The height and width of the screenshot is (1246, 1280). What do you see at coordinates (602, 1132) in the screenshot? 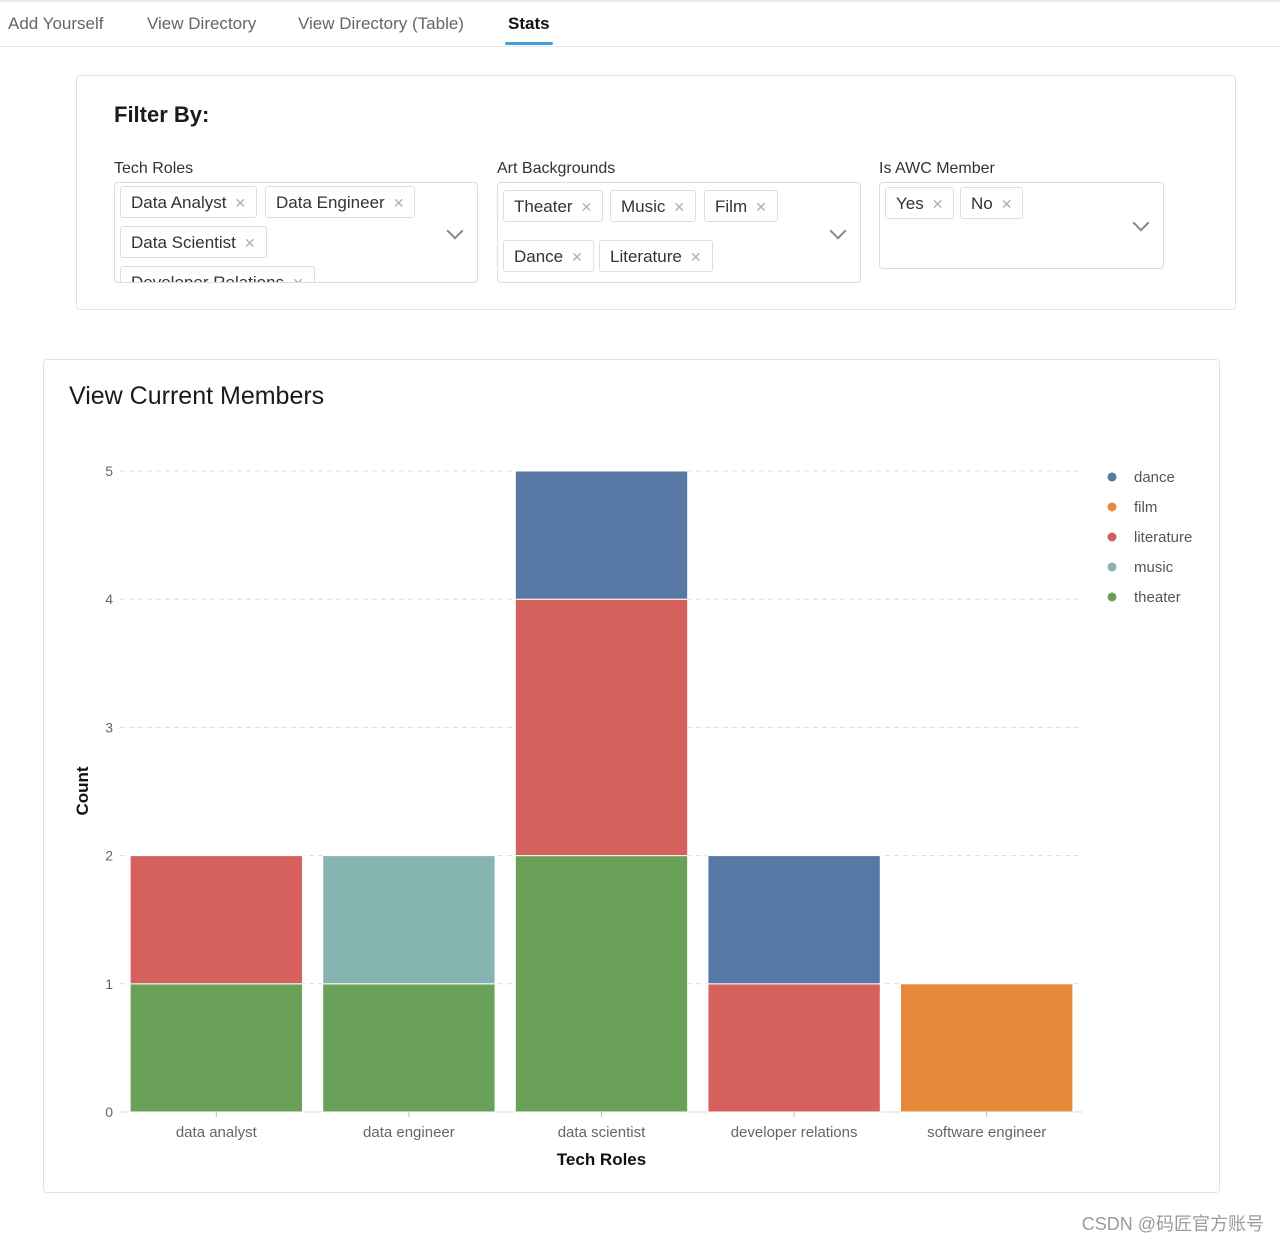
I see `x-tick-label: data scientist` at bounding box center [602, 1132].